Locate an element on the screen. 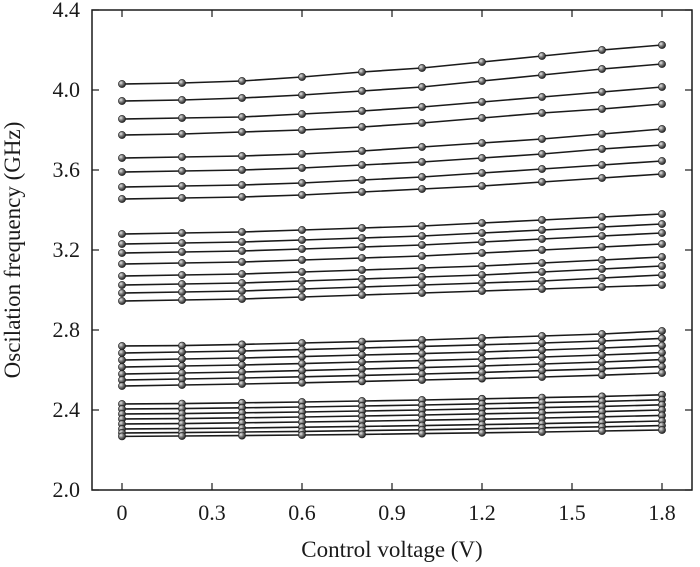 The image size is (700, 567). y-tick-label: 2.4 is located at coordinates (67, 409).